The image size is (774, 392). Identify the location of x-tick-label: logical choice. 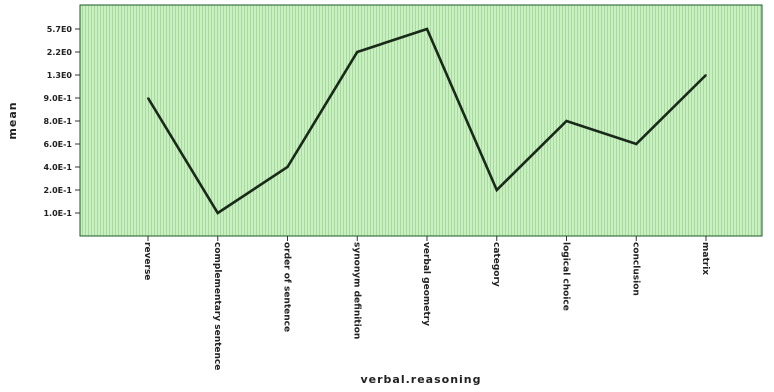
(566, 276).